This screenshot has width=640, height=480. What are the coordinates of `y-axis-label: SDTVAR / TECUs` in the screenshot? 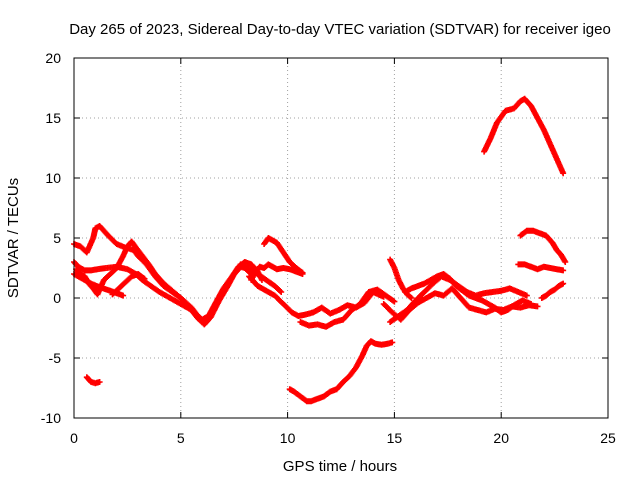 It's located at (13, 238).